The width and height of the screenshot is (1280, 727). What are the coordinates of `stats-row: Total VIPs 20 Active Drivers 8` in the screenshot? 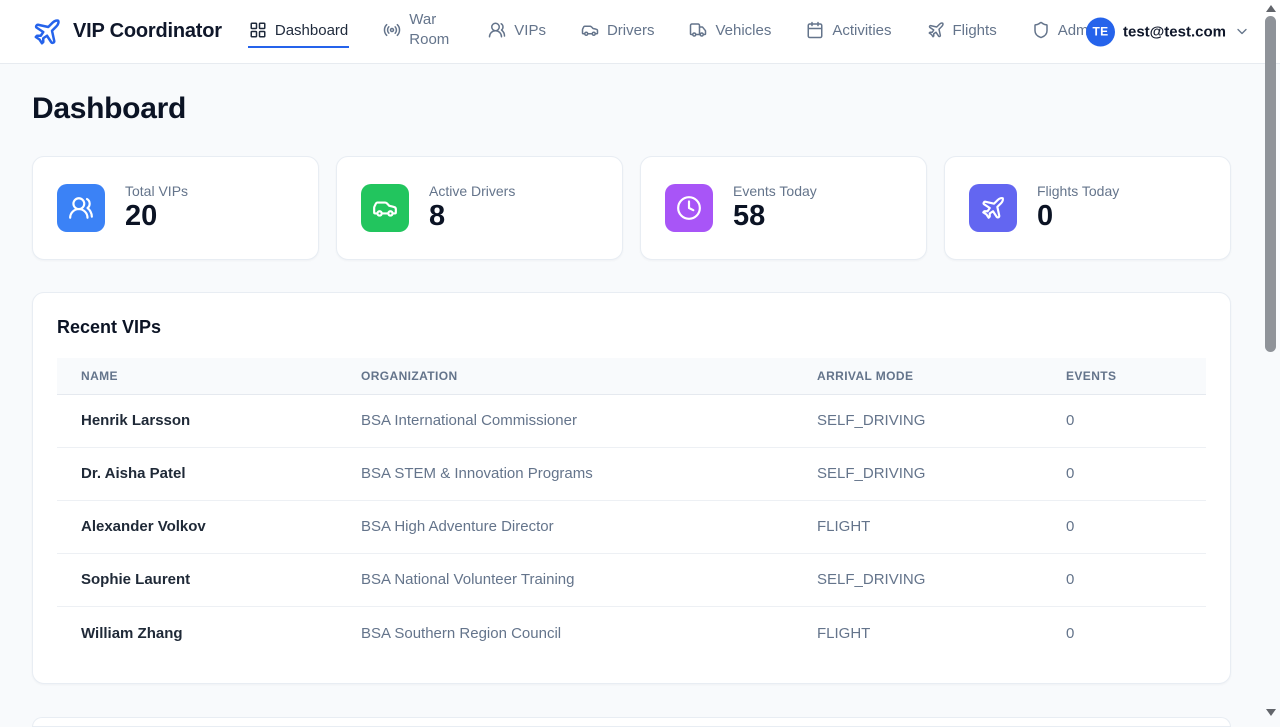 It's located at (631, 208).